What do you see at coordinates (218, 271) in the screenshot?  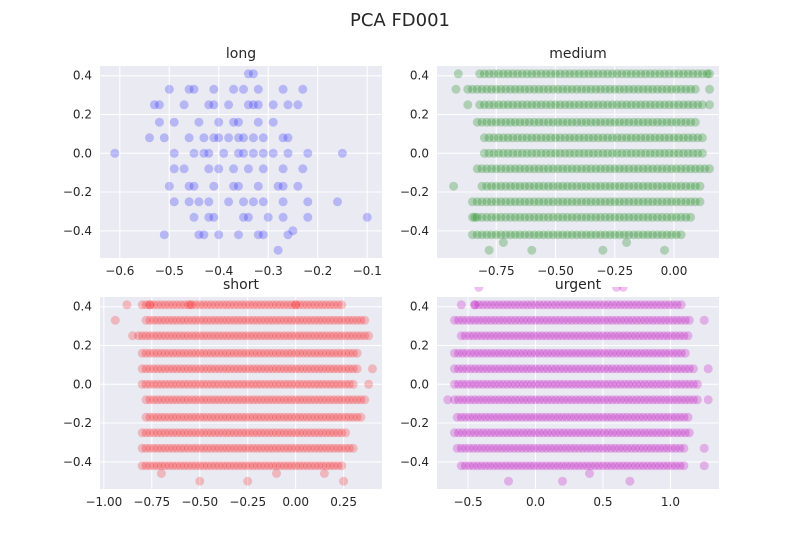 I see `x-tick-label: −0.4` at bounding box center [218, 271].